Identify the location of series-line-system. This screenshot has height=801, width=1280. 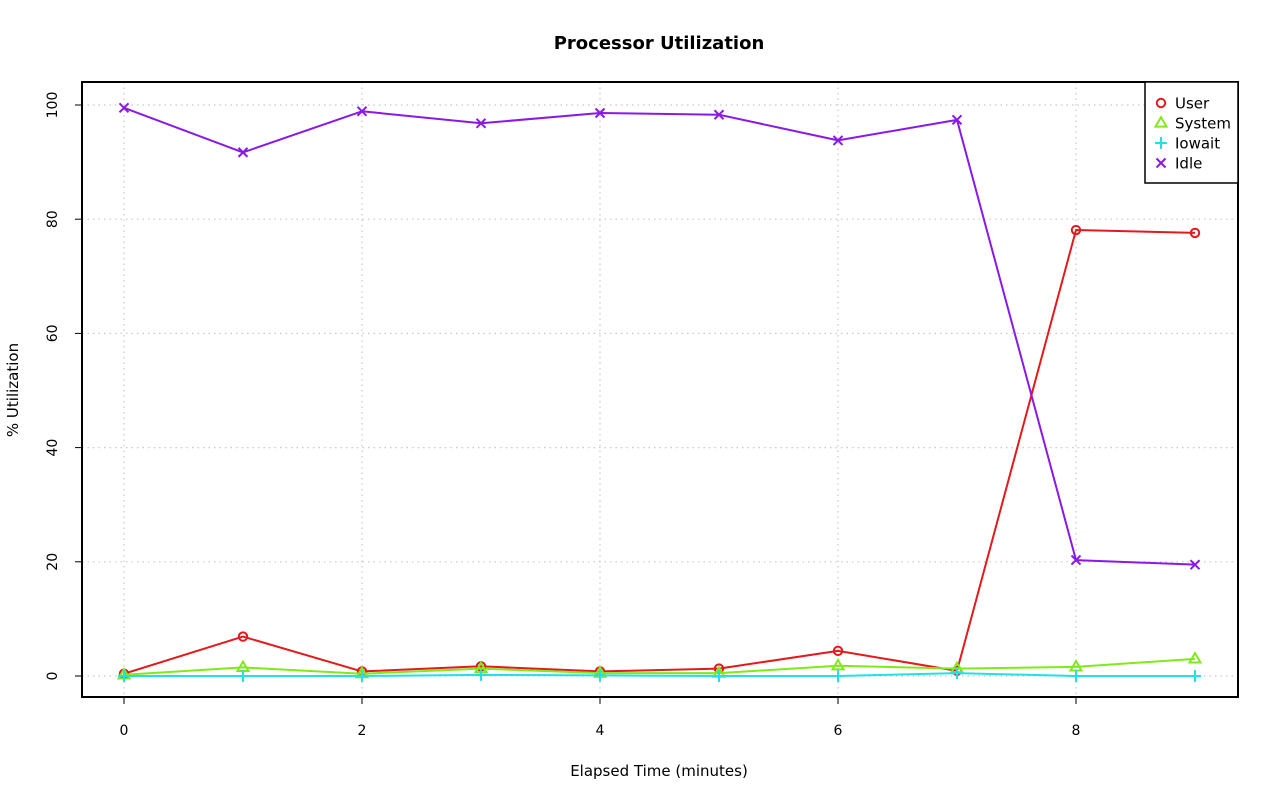
(659, 666).